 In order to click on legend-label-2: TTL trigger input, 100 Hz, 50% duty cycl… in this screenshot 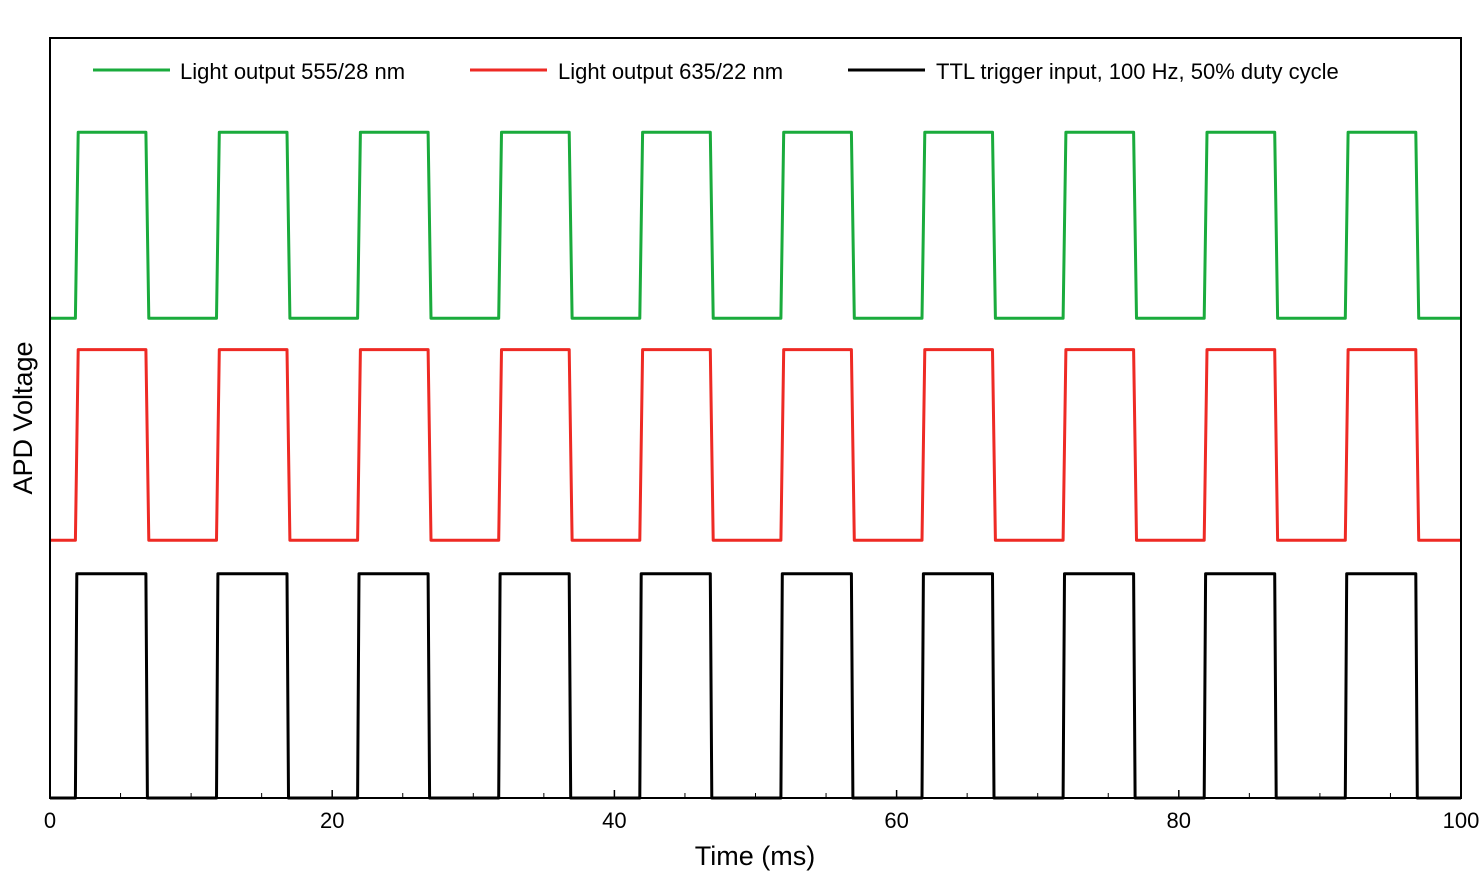, I will do `click(1137, 71)`.